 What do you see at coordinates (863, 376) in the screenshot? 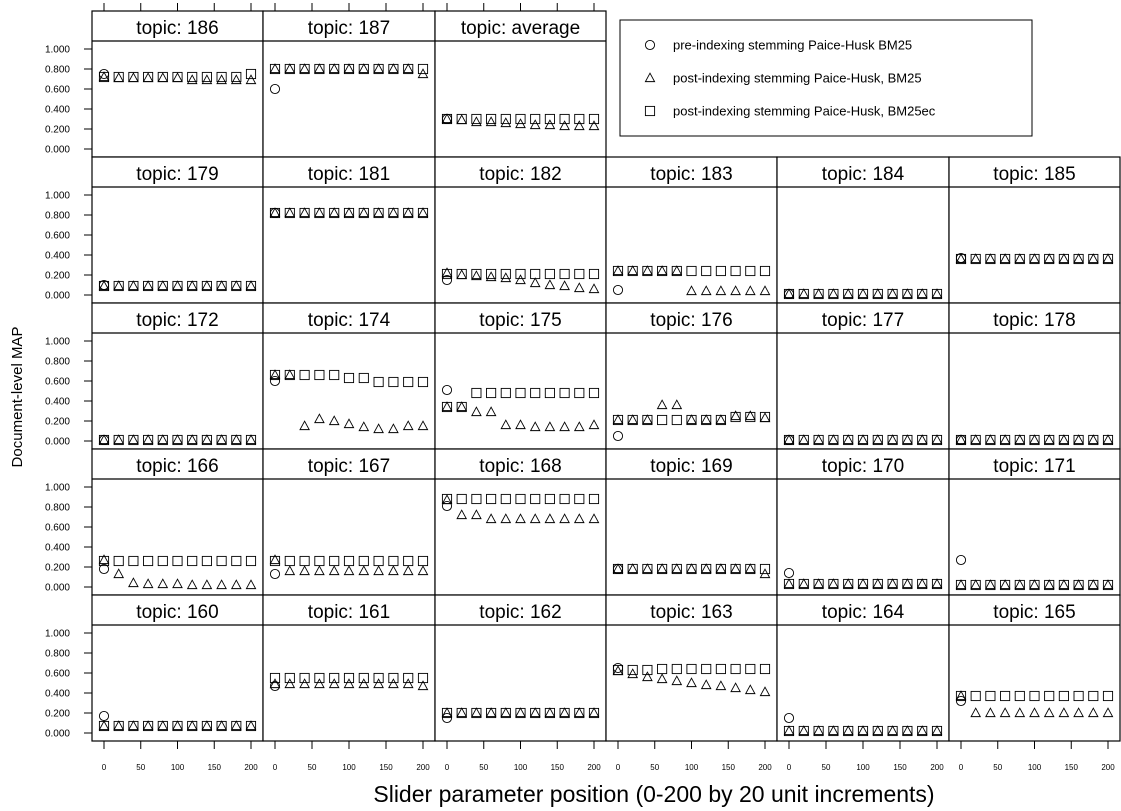
I see `panel: topic: 177` at bounding box center [863, 376].